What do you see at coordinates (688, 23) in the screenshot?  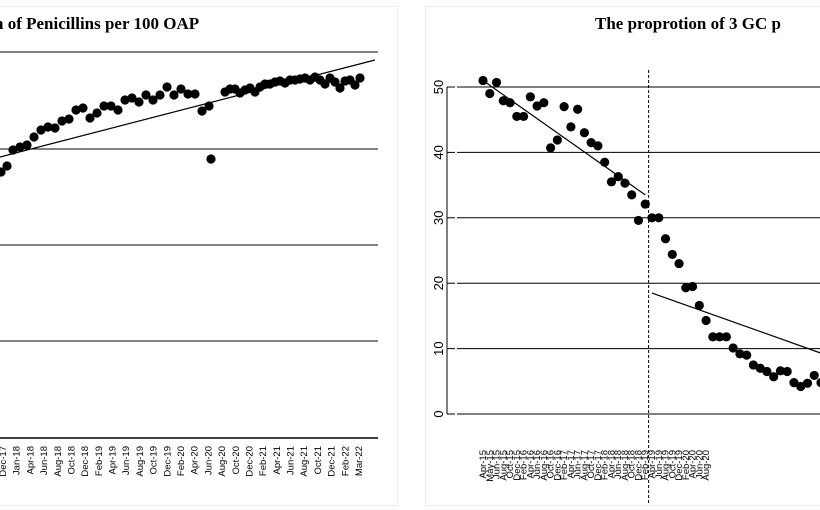 I see `chart-title: The proprotion of 3 GC p` at bounding box center [688, 23].